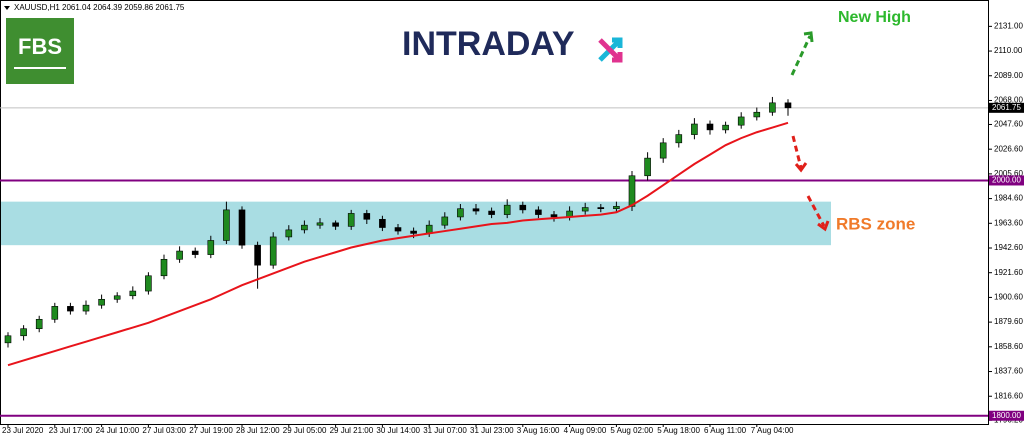 This screenshot has width=1024, height=444. I want to click on down-arrows, so click(808, 181).